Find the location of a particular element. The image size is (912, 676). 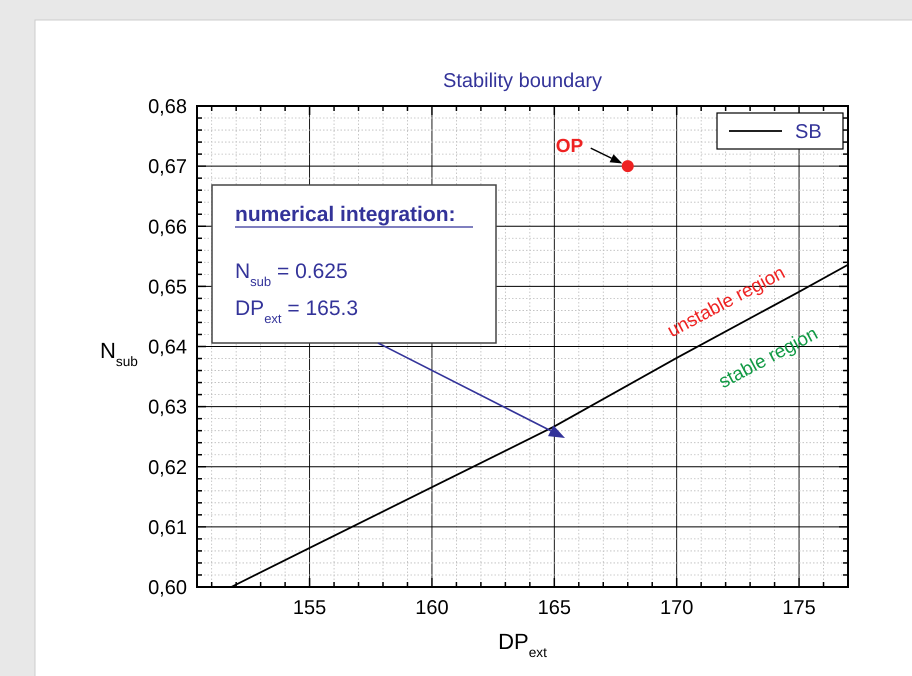

y-tick-label: 0,63 is located at coordinates (167, 407).